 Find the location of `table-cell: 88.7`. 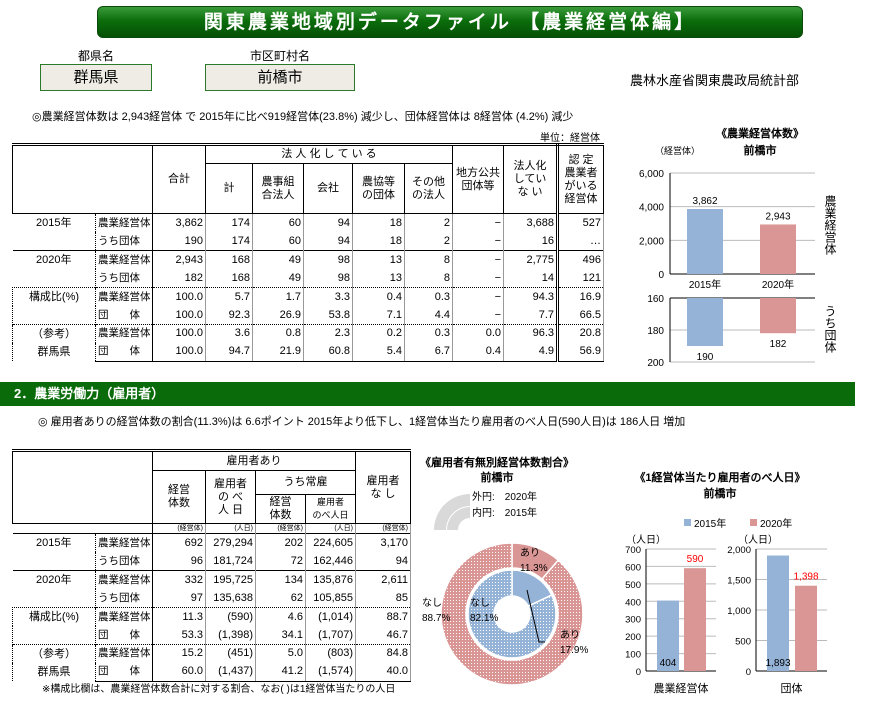

table-cell: 88.7 is located at coordinates (383, 616).